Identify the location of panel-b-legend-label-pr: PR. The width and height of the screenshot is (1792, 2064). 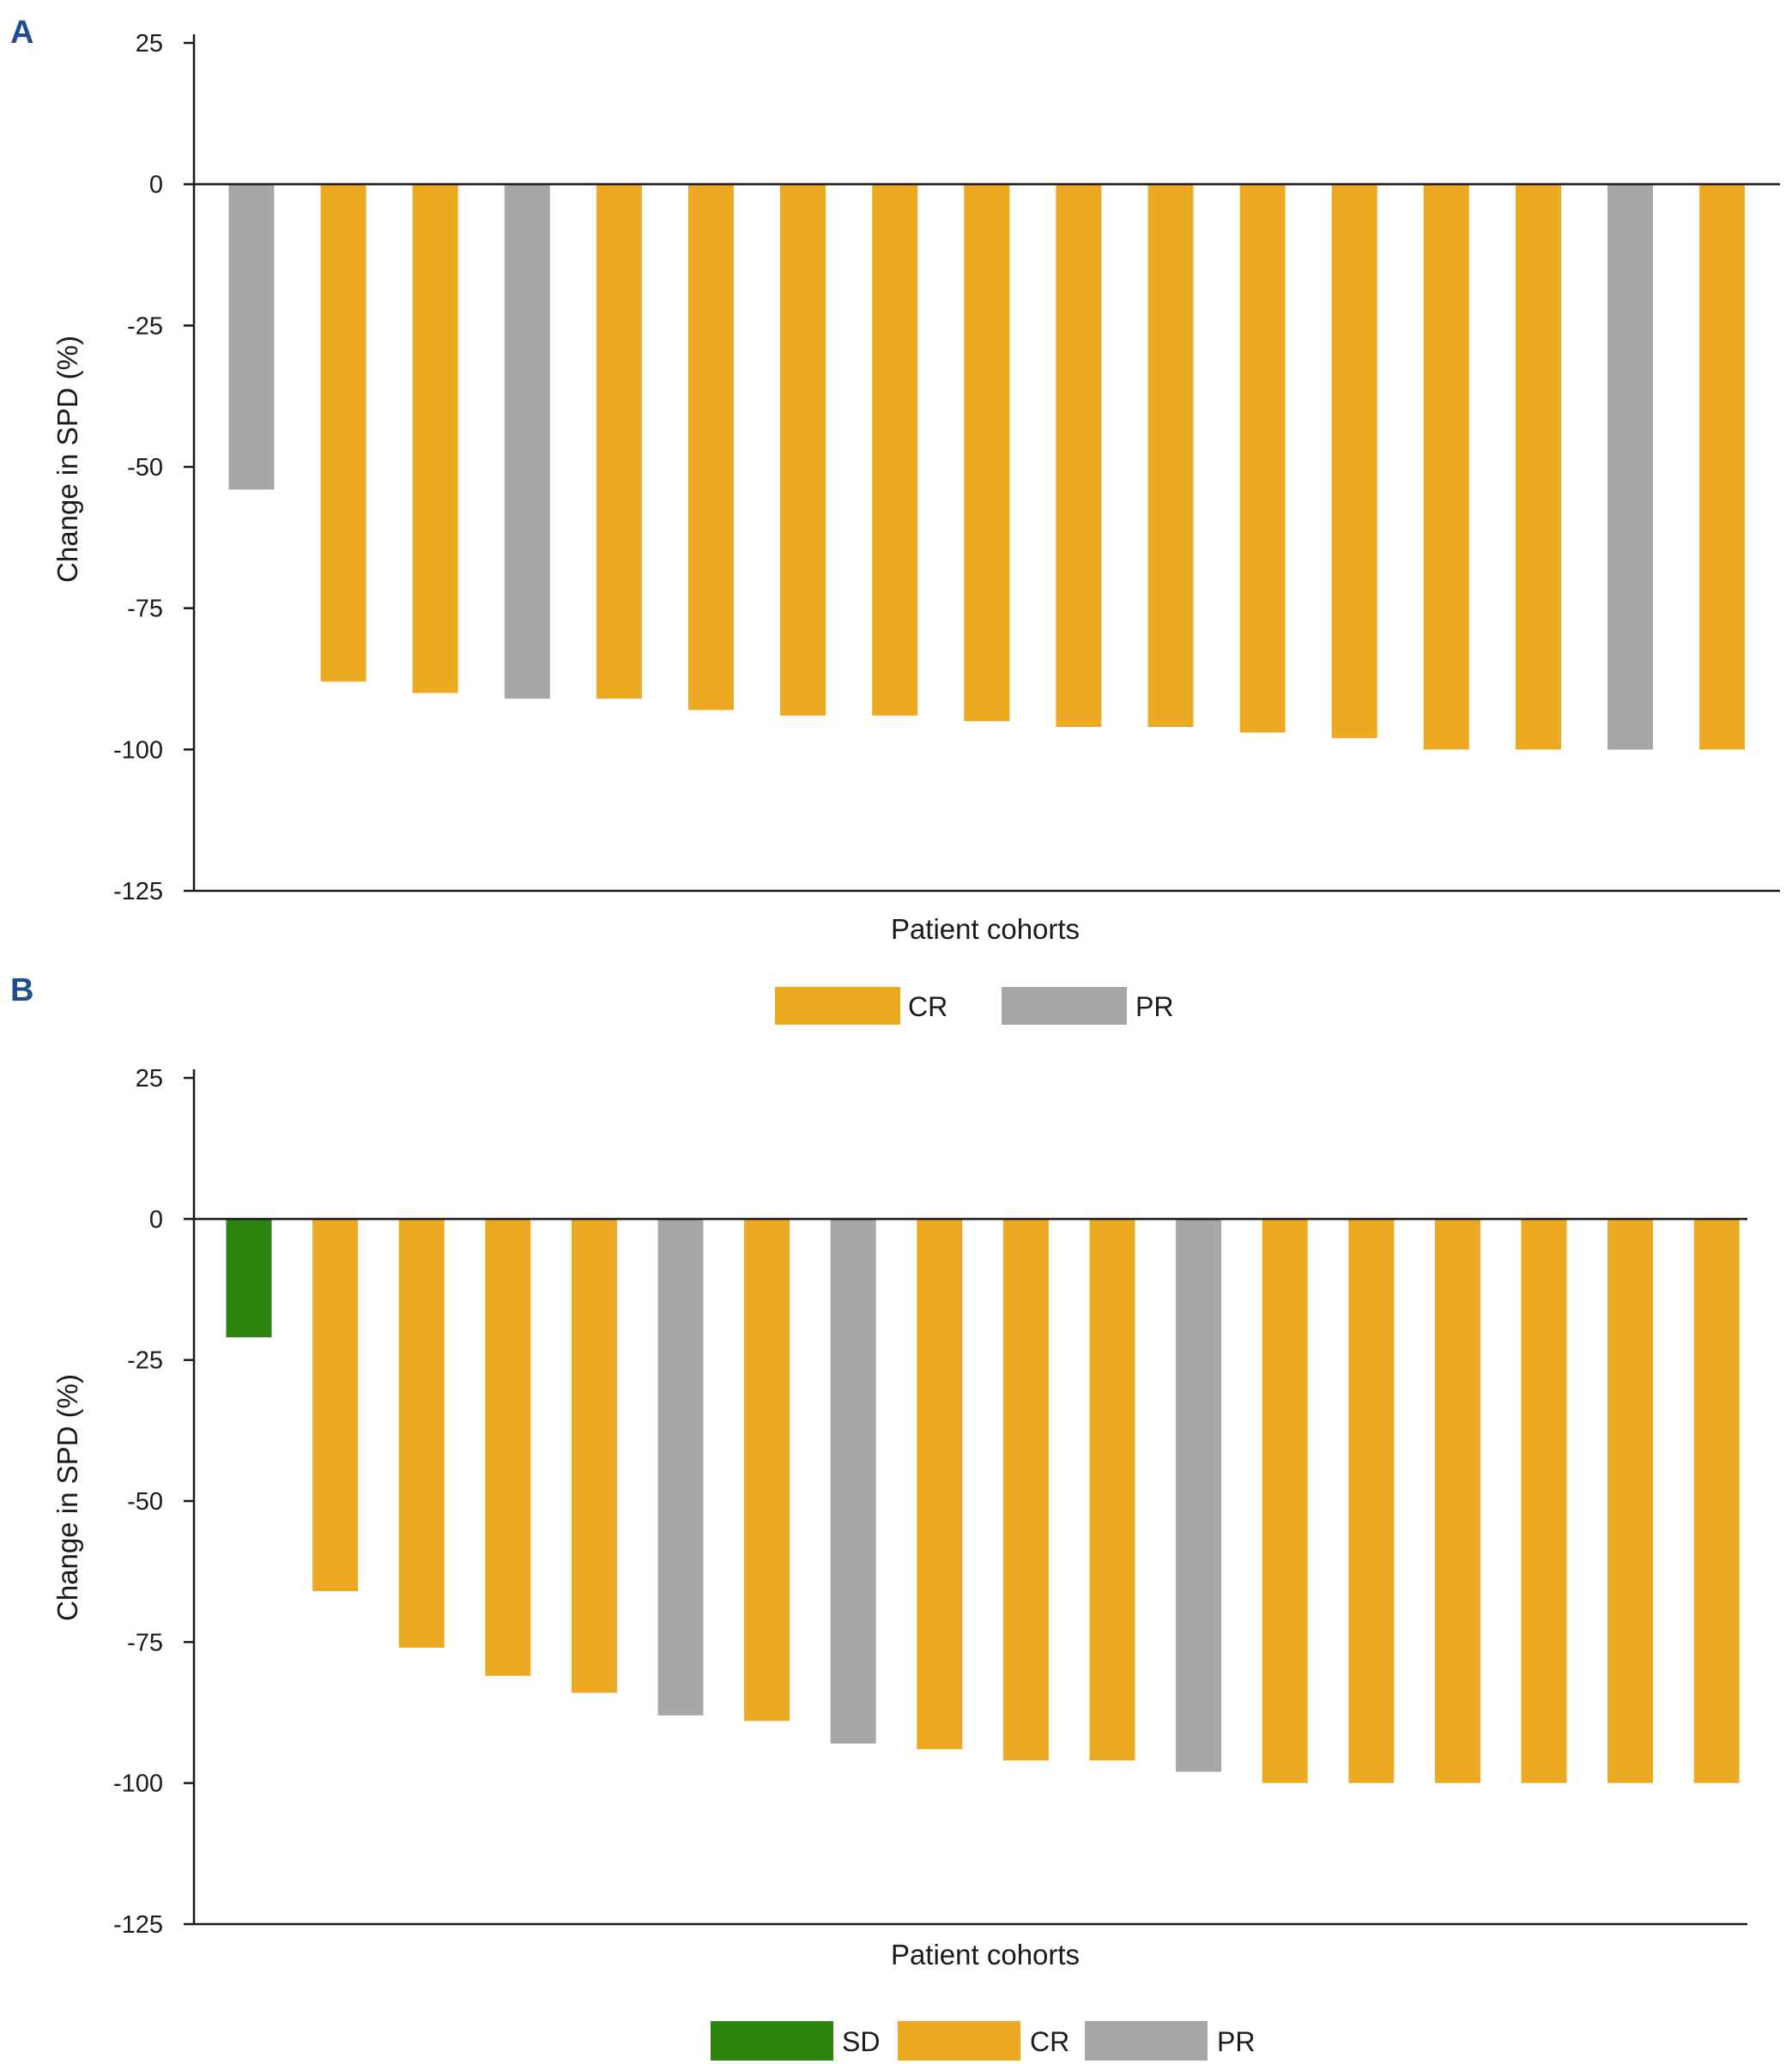
(1236, 2042).